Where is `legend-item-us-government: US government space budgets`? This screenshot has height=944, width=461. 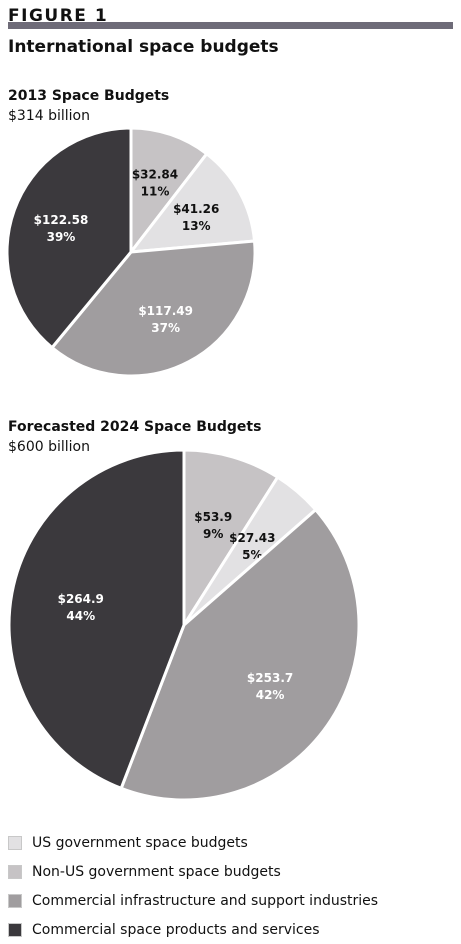
legend-item-us-government: US government space budgets is located at coordinates (193, 842).